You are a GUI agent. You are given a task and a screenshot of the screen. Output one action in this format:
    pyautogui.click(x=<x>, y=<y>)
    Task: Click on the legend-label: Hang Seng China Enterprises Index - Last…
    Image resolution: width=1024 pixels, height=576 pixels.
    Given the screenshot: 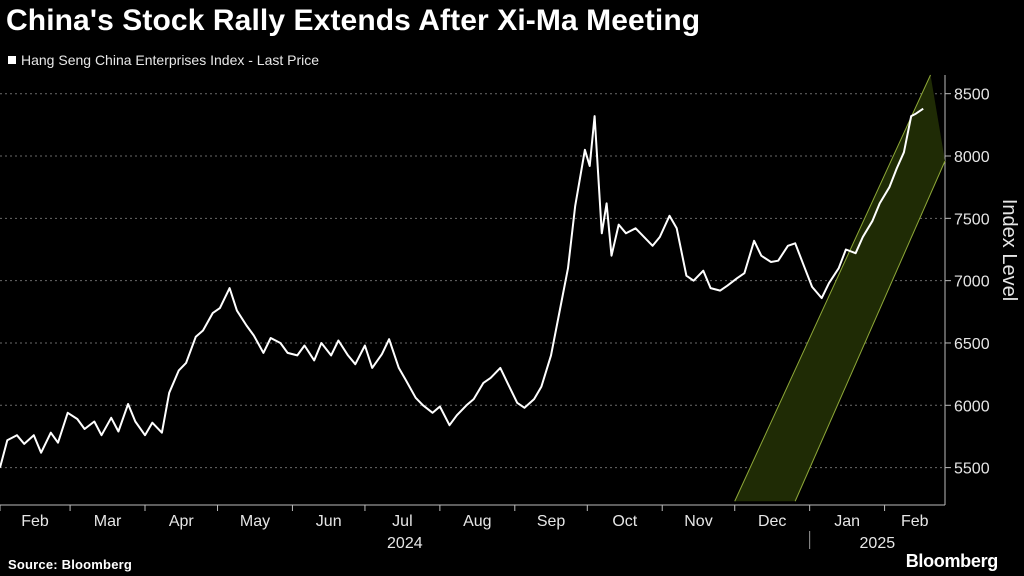 What is the action you would take?
    pyautogui.click(x=170, y=60)
    